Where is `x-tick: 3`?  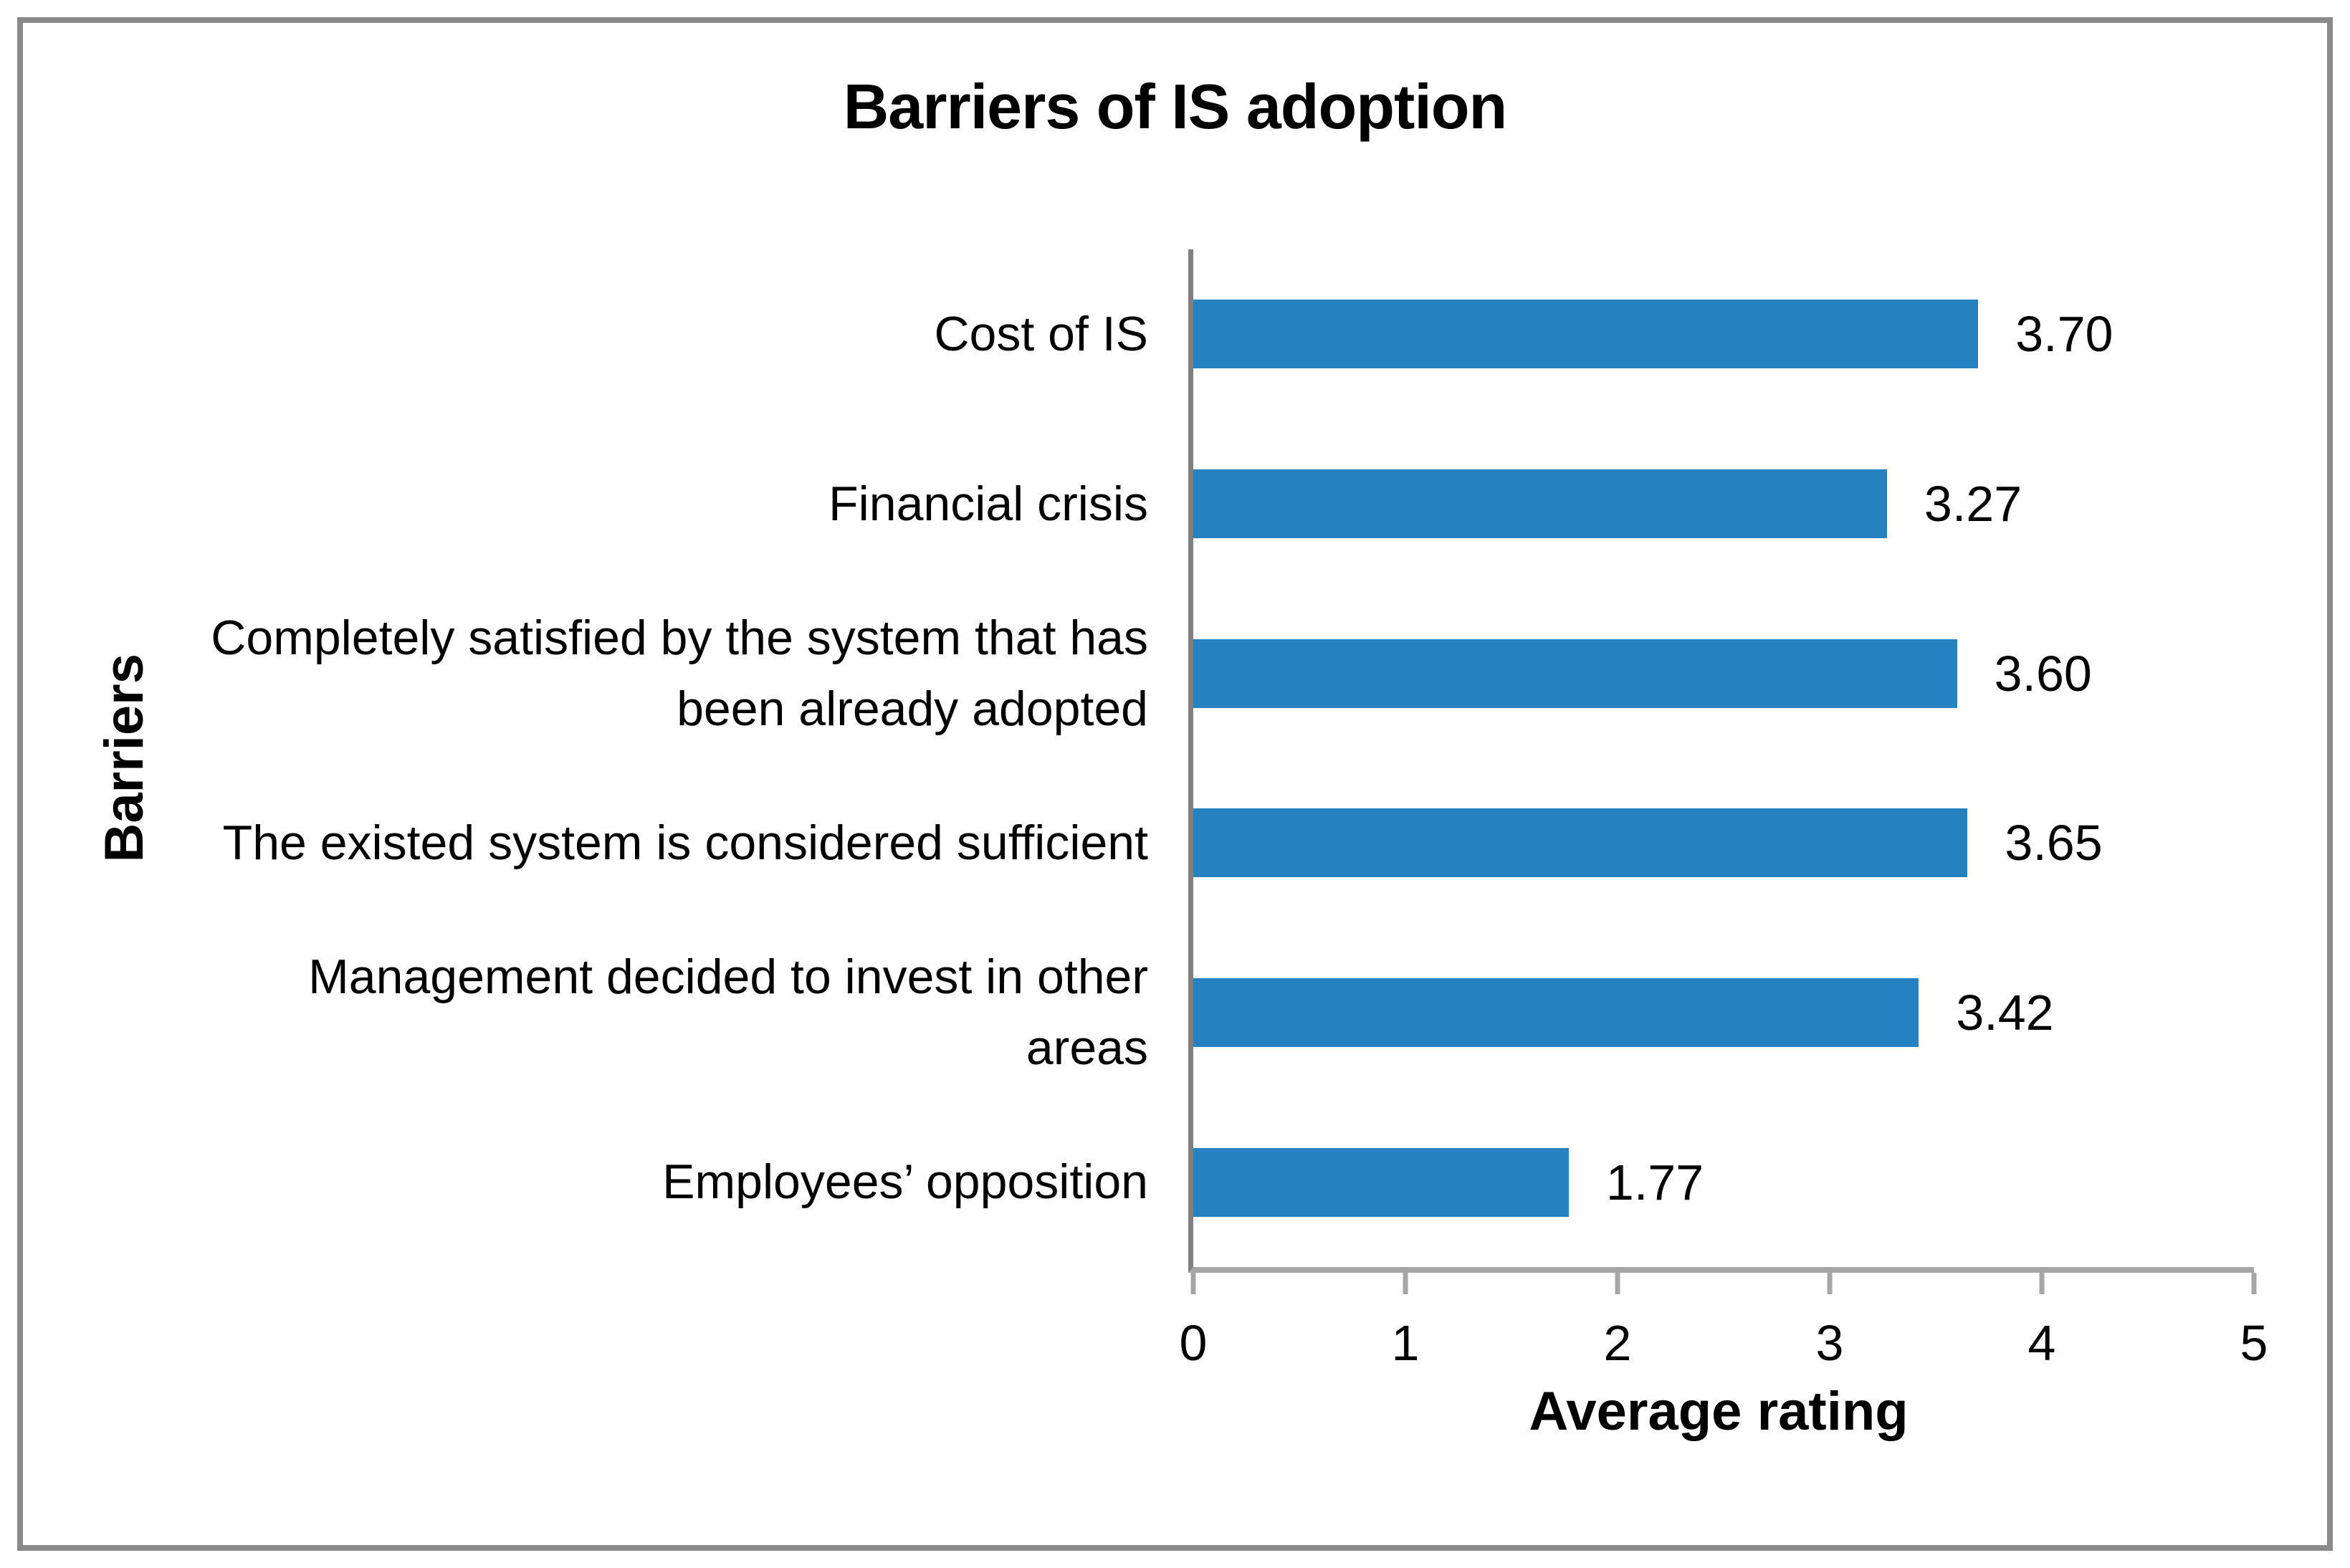
x-tick: 3 is located at coordinates (1829, 1323).